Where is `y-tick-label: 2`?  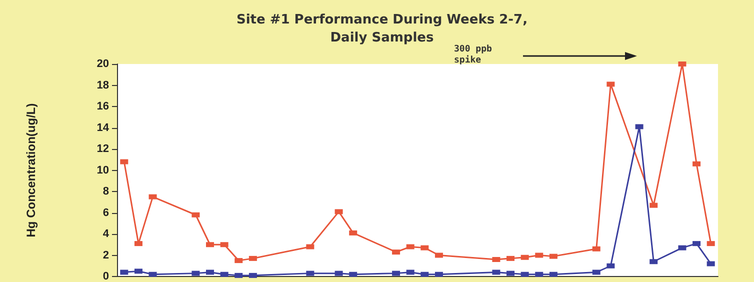
y-tick-label: 2 is located at coordinates (105, 255).